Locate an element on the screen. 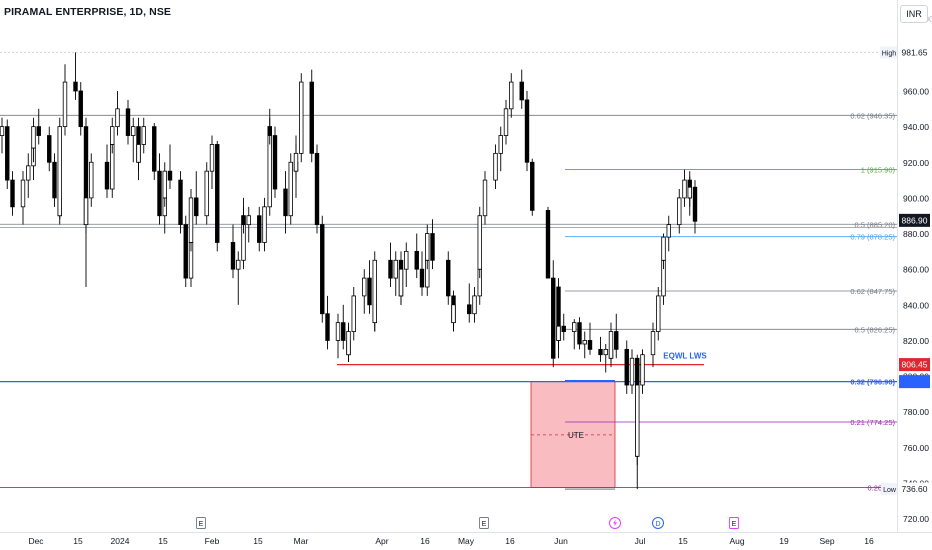  x-tick-label: Mar is located at coordinates (301, 541).